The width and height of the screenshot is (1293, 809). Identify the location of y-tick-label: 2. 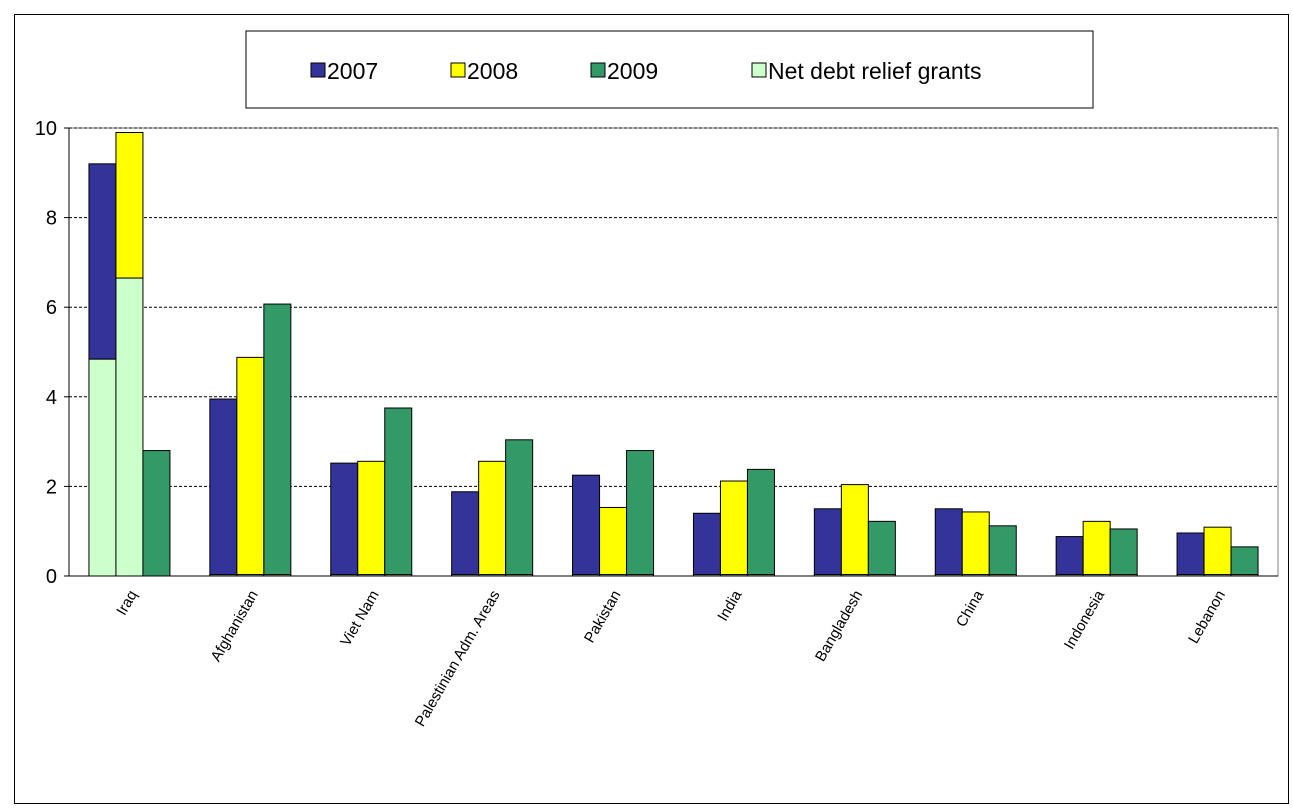
(51, 487).